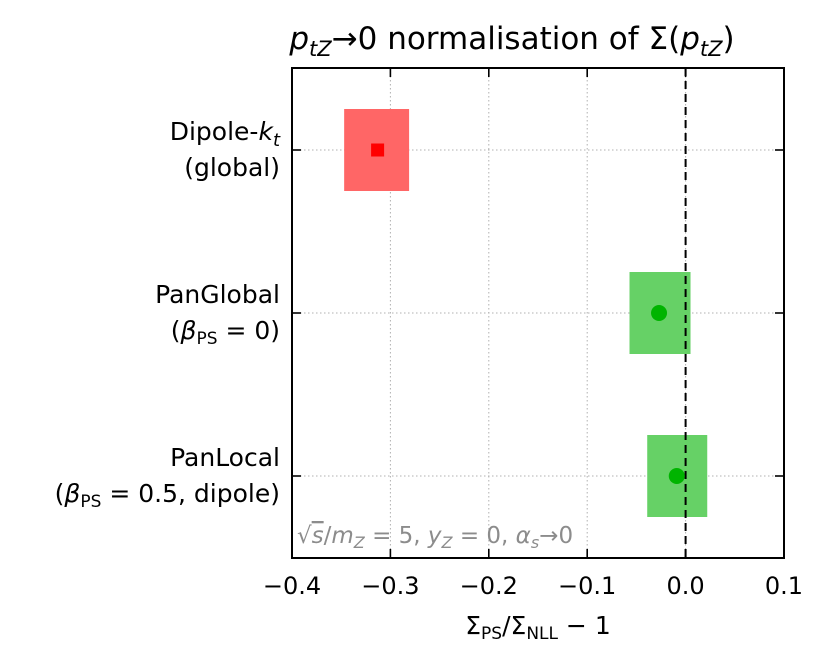 This screenshot has height=664, width=830. What do you see at coordinates (167, 495) in the screenshot?
I see `category-sublabel-panlocal: (βPS = 0.5, dipole)` at bounding box center [167, 495].